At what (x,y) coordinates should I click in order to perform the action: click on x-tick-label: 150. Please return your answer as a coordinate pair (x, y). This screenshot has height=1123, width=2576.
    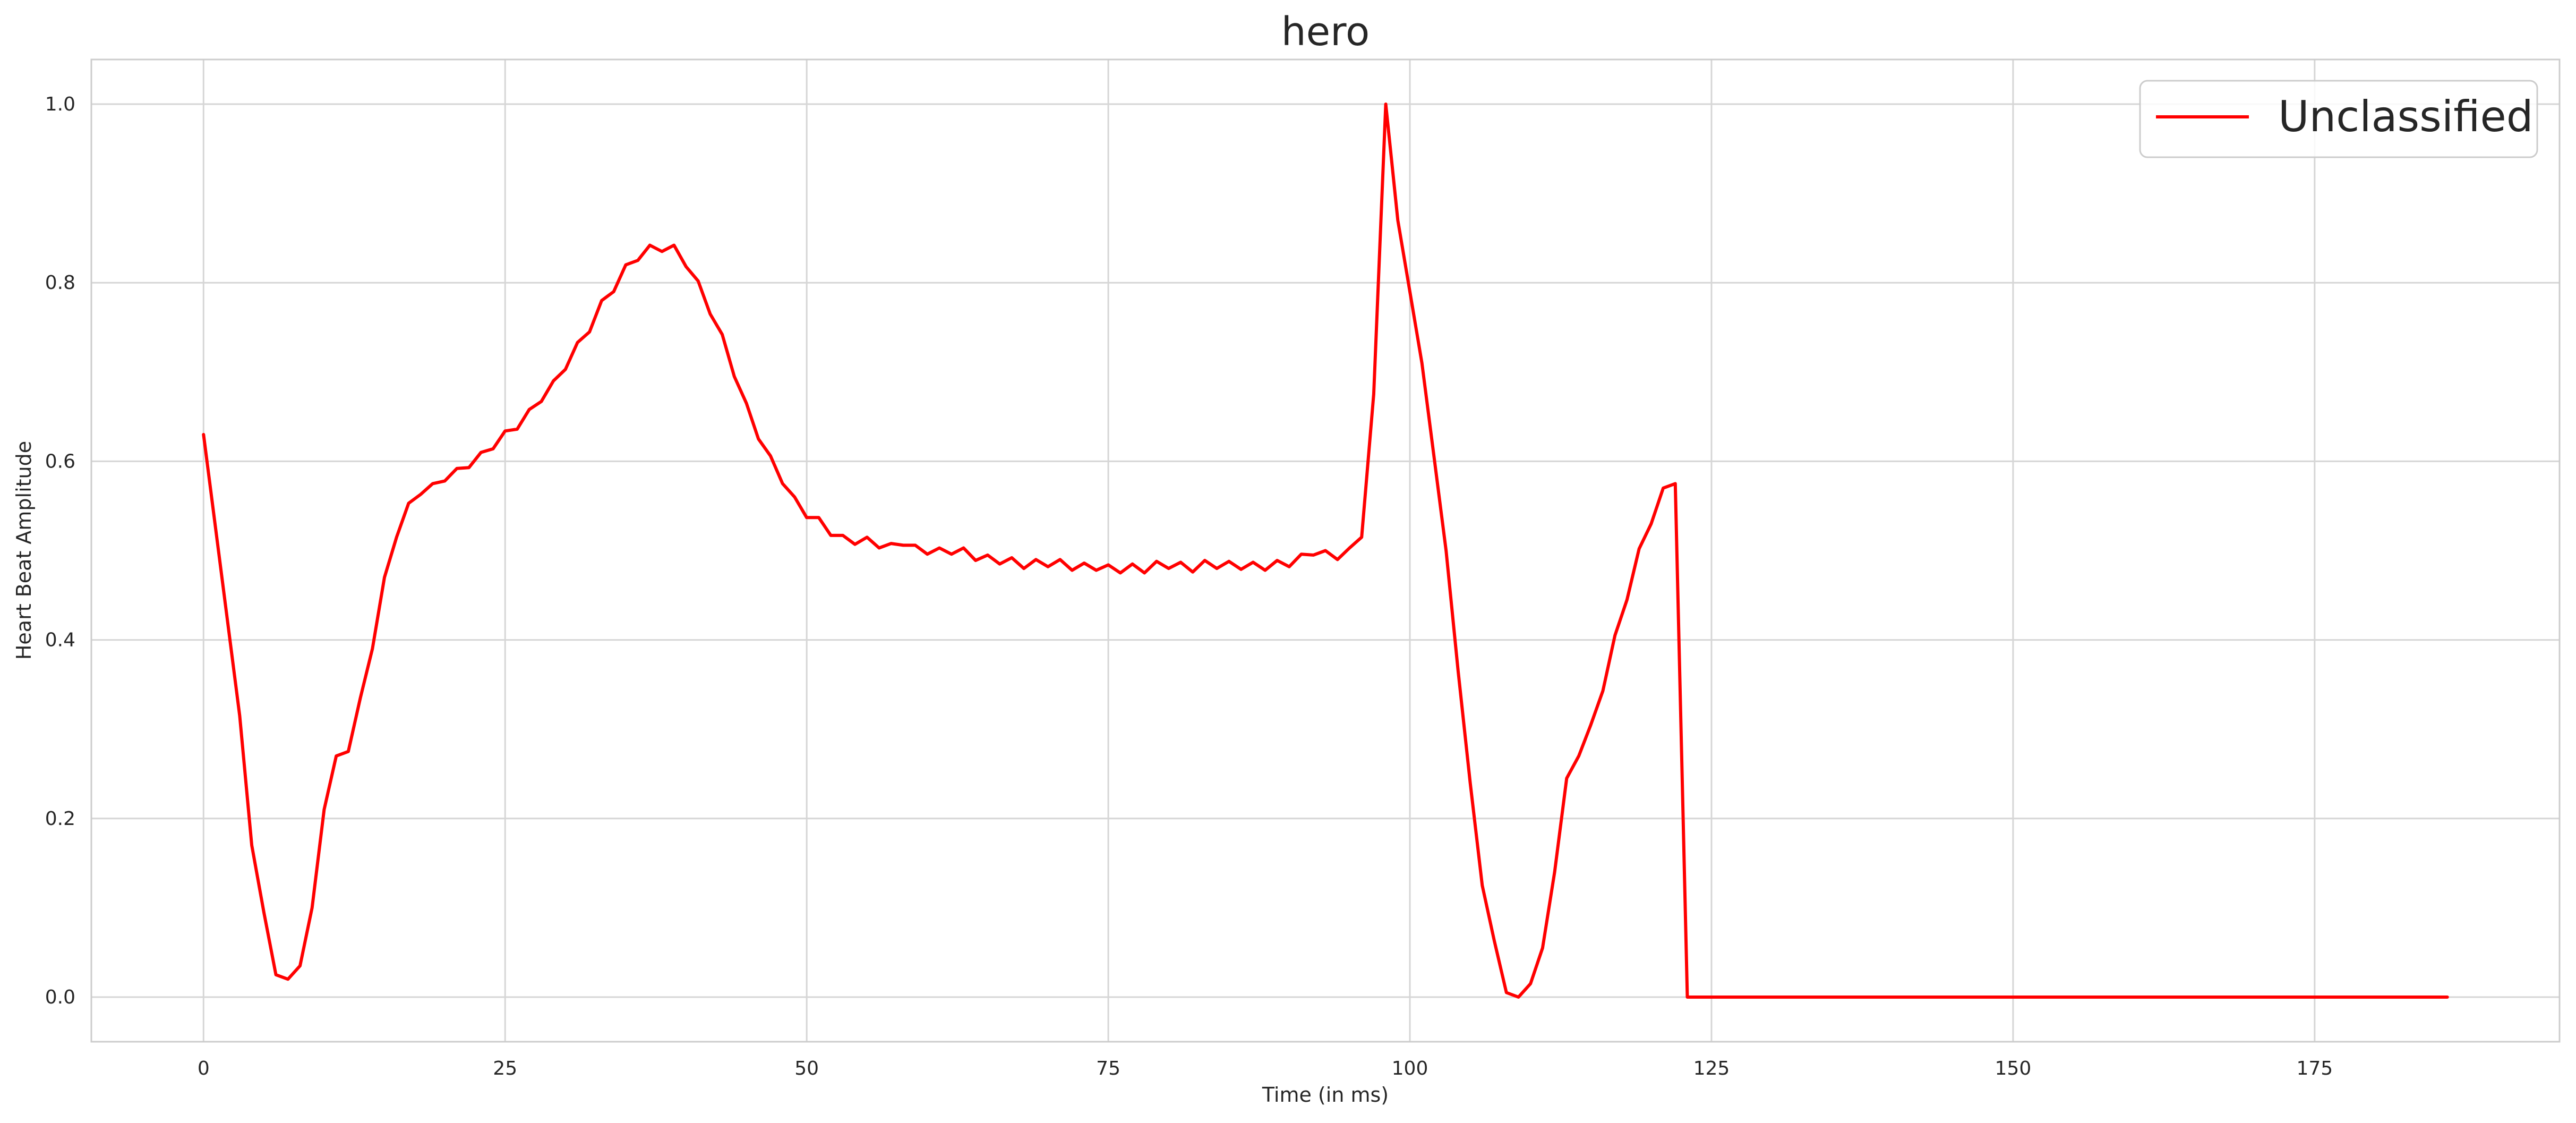
    Looking at the image, I should click on (2014, 1068).